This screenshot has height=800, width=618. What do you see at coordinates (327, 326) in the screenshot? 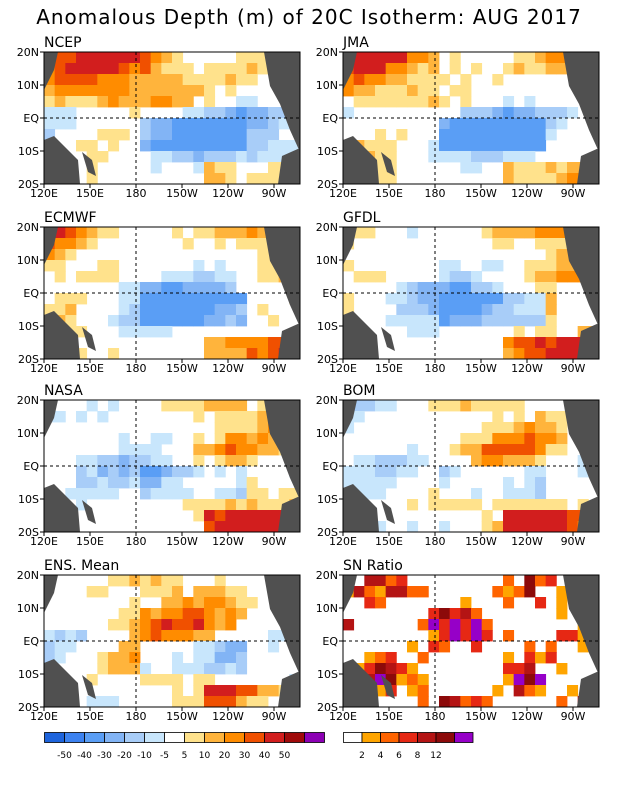
I see `y-tick-label: 10S` at bounding box center [327, 326].